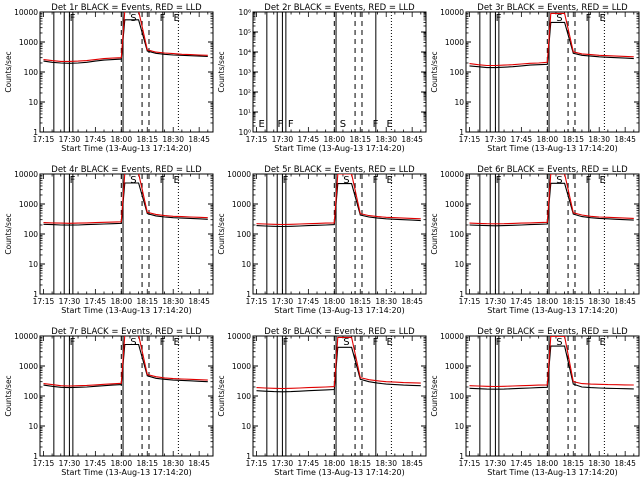  What do you see at coordinates (339, 8) in the screenshot?
I see `chart-title: Det 2r BLACK = Events, RED = LLD` at bounding box center [339, 8].